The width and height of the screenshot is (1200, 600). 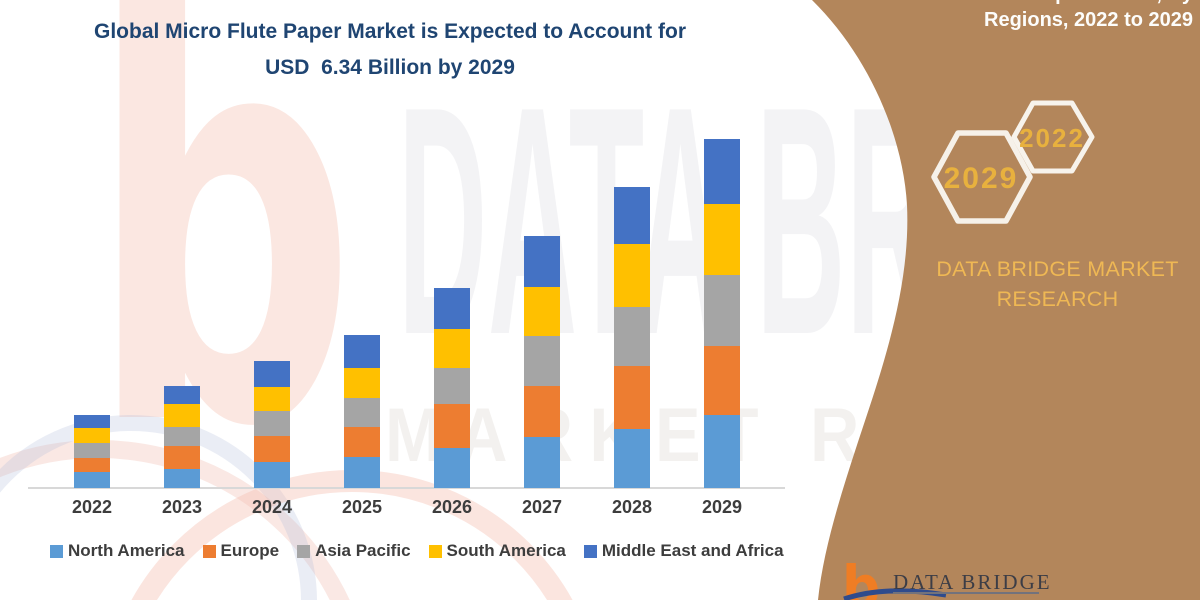 What do you see at coordinates (272, 399) in the screenshot?
I see `bar-segment-2024-south-america` at bounding box center [272, 399].